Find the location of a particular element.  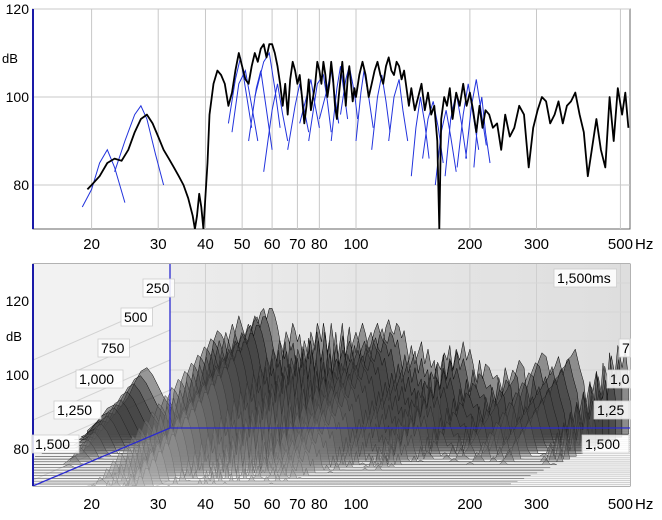

time-label: 1,0 is located at coordinates (620, 379).